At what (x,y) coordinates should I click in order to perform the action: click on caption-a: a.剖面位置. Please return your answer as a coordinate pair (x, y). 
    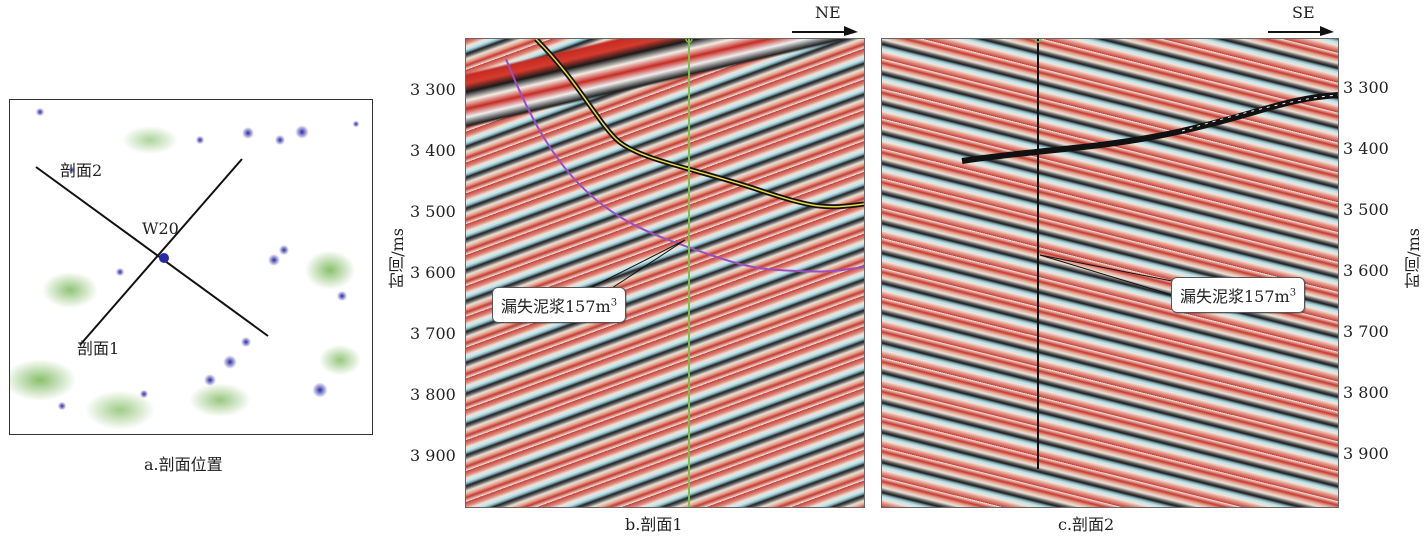
    Looking at the image, I should click on (183, 464).